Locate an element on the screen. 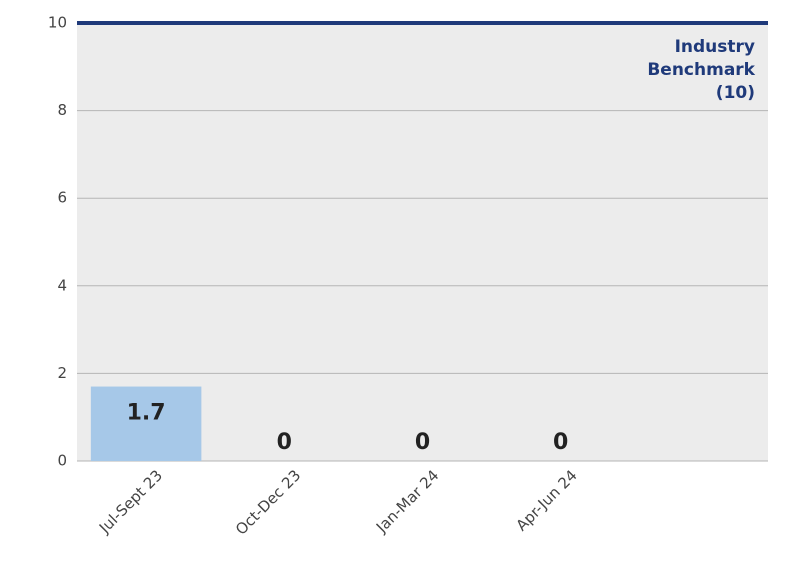 This screenshot has height=575, width=796. x-tick-label: Oct-Dec 23 is located at coordinates (268, 502).